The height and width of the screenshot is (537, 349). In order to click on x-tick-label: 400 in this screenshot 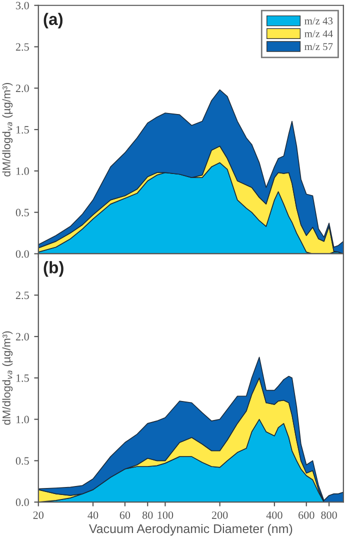, I will do `click(274, 515)`.